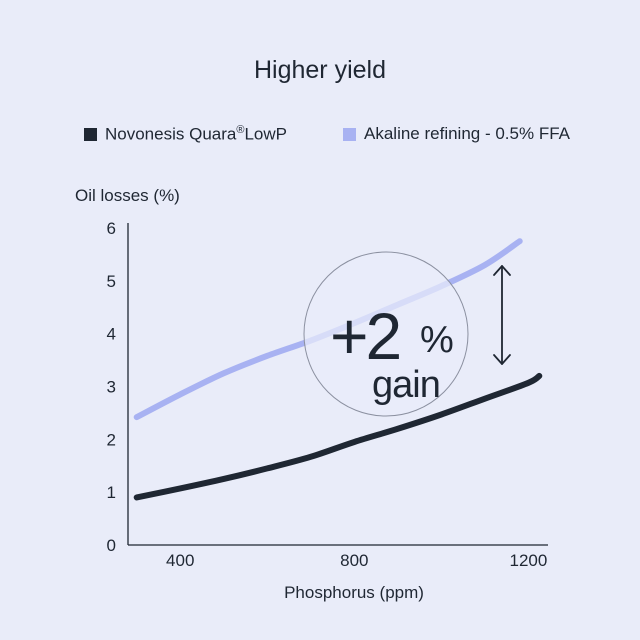 This screenshot has width=640, height=640. I want to click on gain-callout: +2 % gain, so click(386, 334).